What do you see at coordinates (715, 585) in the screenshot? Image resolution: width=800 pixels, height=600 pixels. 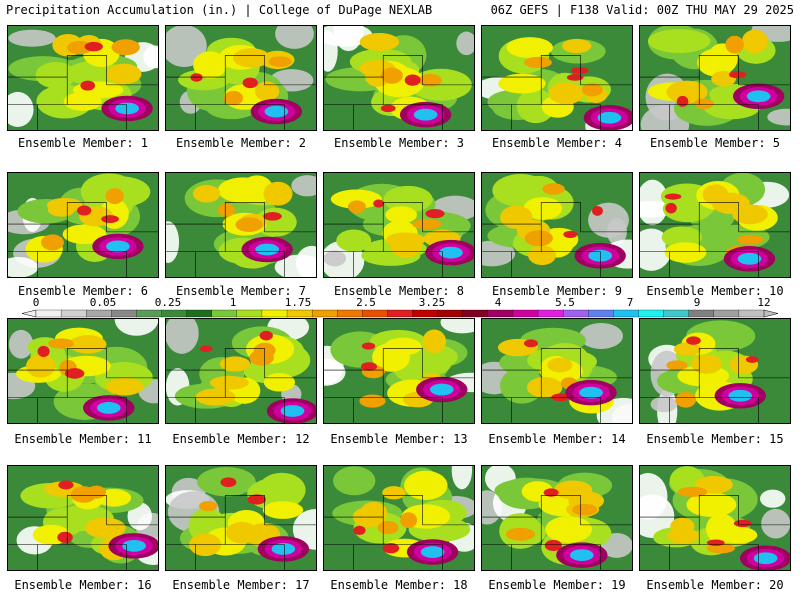 I see `ensemble-member-label: Ensemble Member: 20` at bounding box center [715, 585].